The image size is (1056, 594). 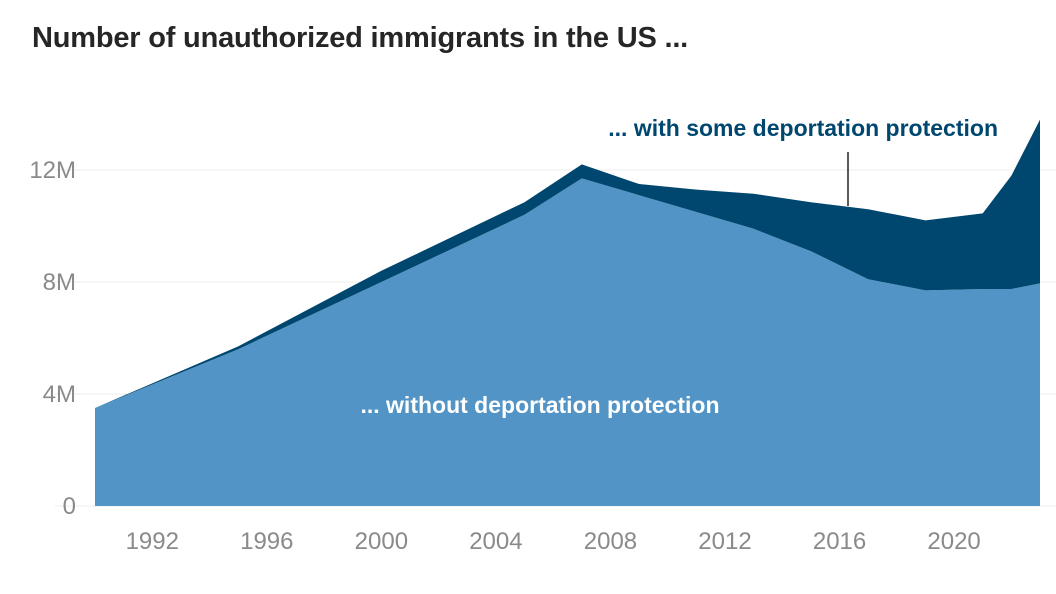 What do you see at coordinates (59, 394) in the screenshot?
I see `y-tick-label: 4M` at bounding box center [59, 394].